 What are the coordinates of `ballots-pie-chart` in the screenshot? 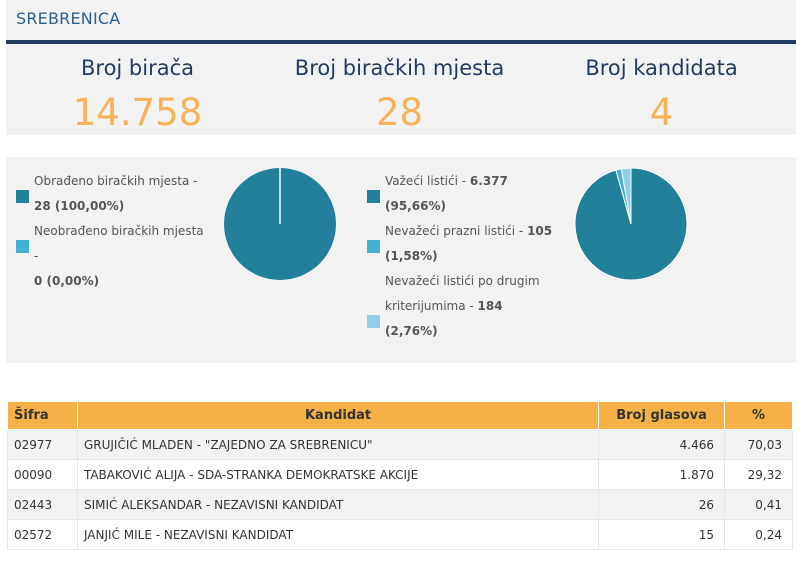 It's located at (631, 224).